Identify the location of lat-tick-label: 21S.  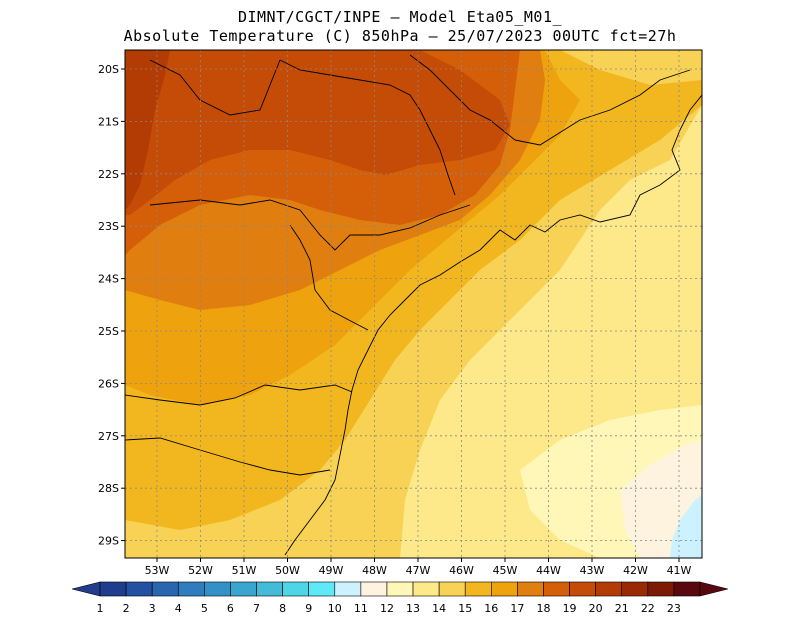
(108, 121).